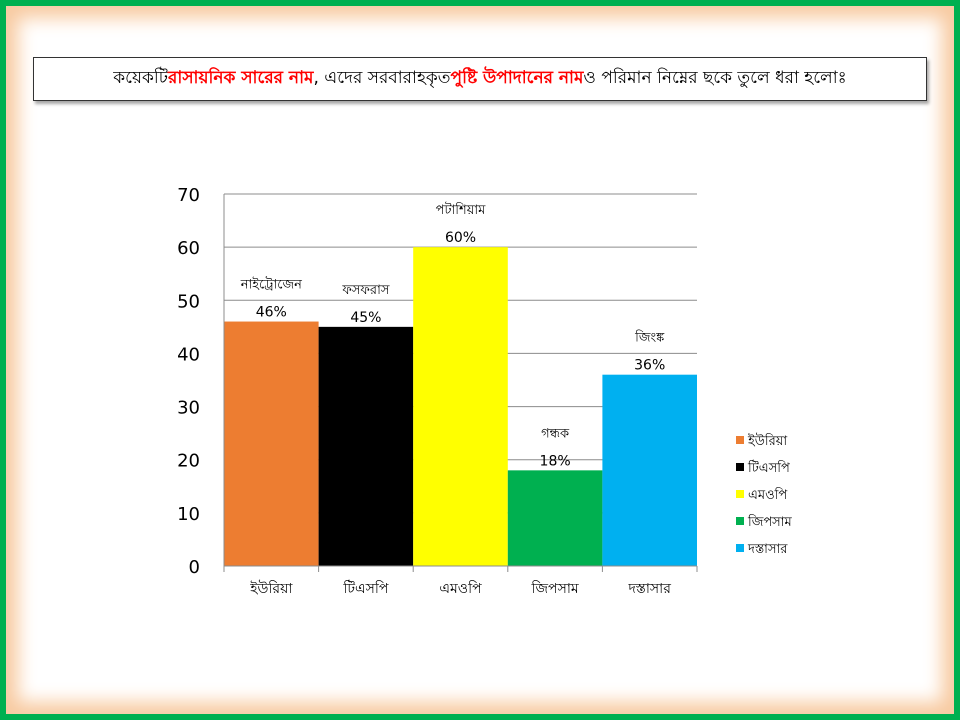 The width and height of the screenshot is (960, 720). What do you see at coordinates (194, 567) in the screenshot?
I see `y-tick-label: 0` at bounding box center [194, 567].